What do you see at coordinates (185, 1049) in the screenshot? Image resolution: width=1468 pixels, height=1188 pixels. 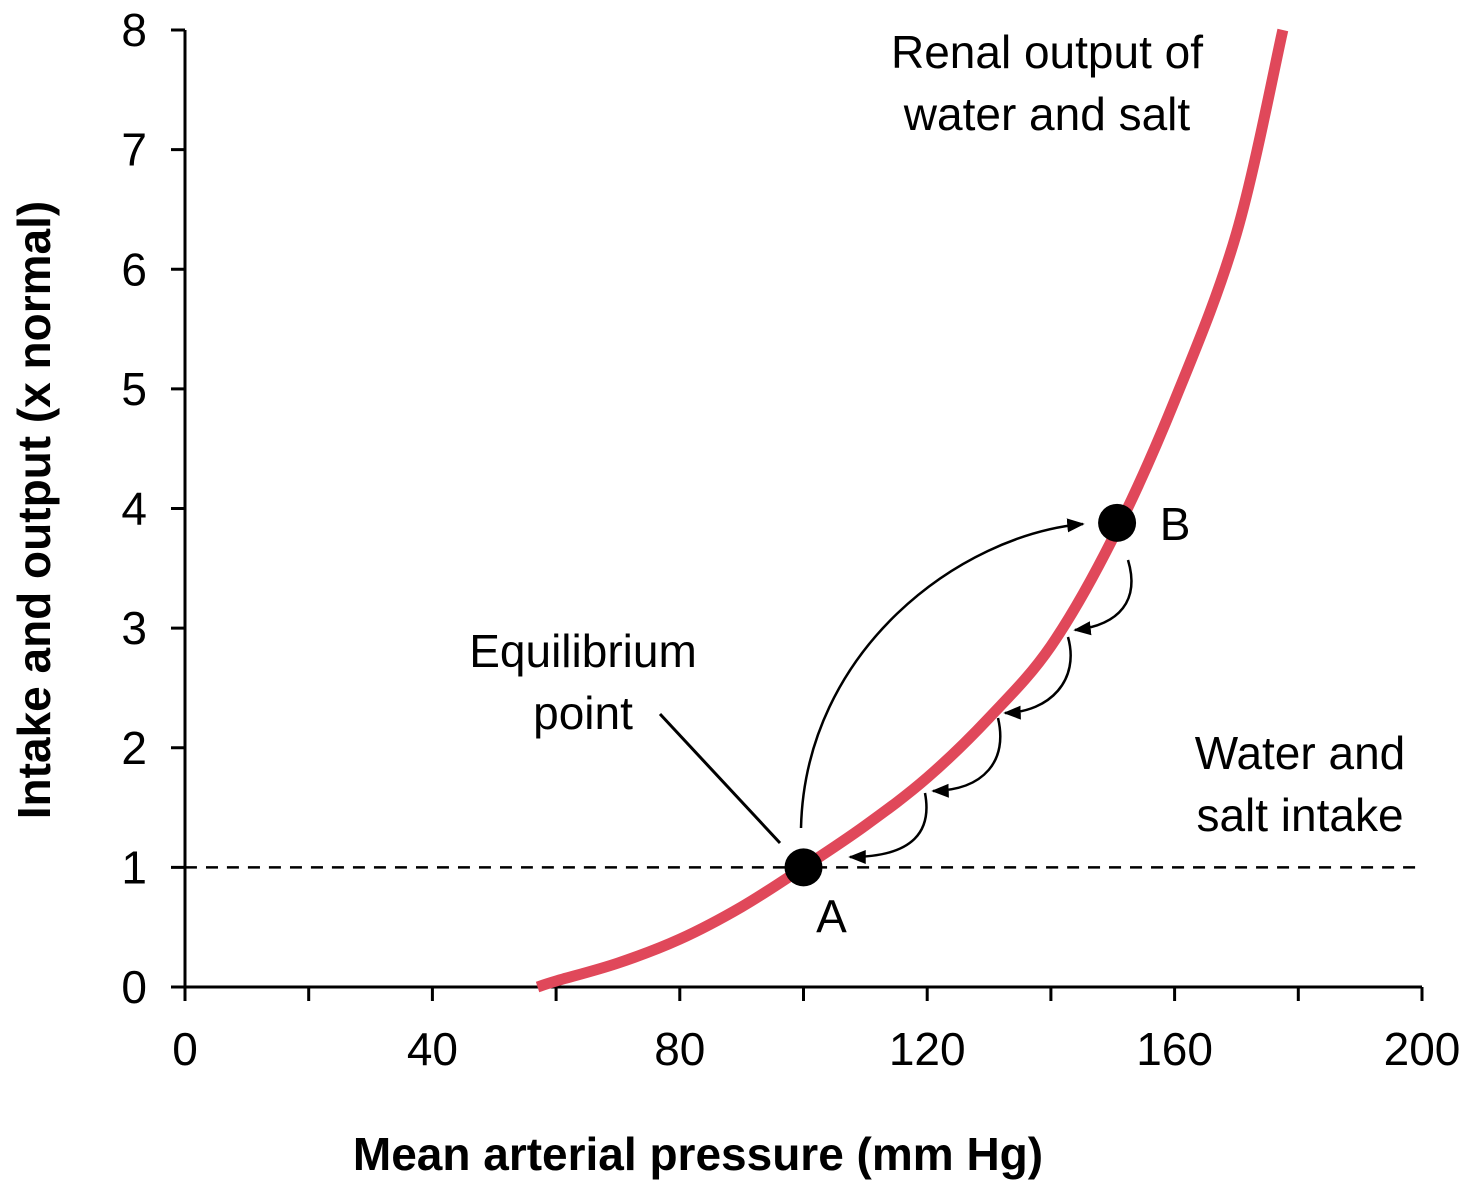 I see `x-tick-label: 0` at bounding box center [185, 1049].